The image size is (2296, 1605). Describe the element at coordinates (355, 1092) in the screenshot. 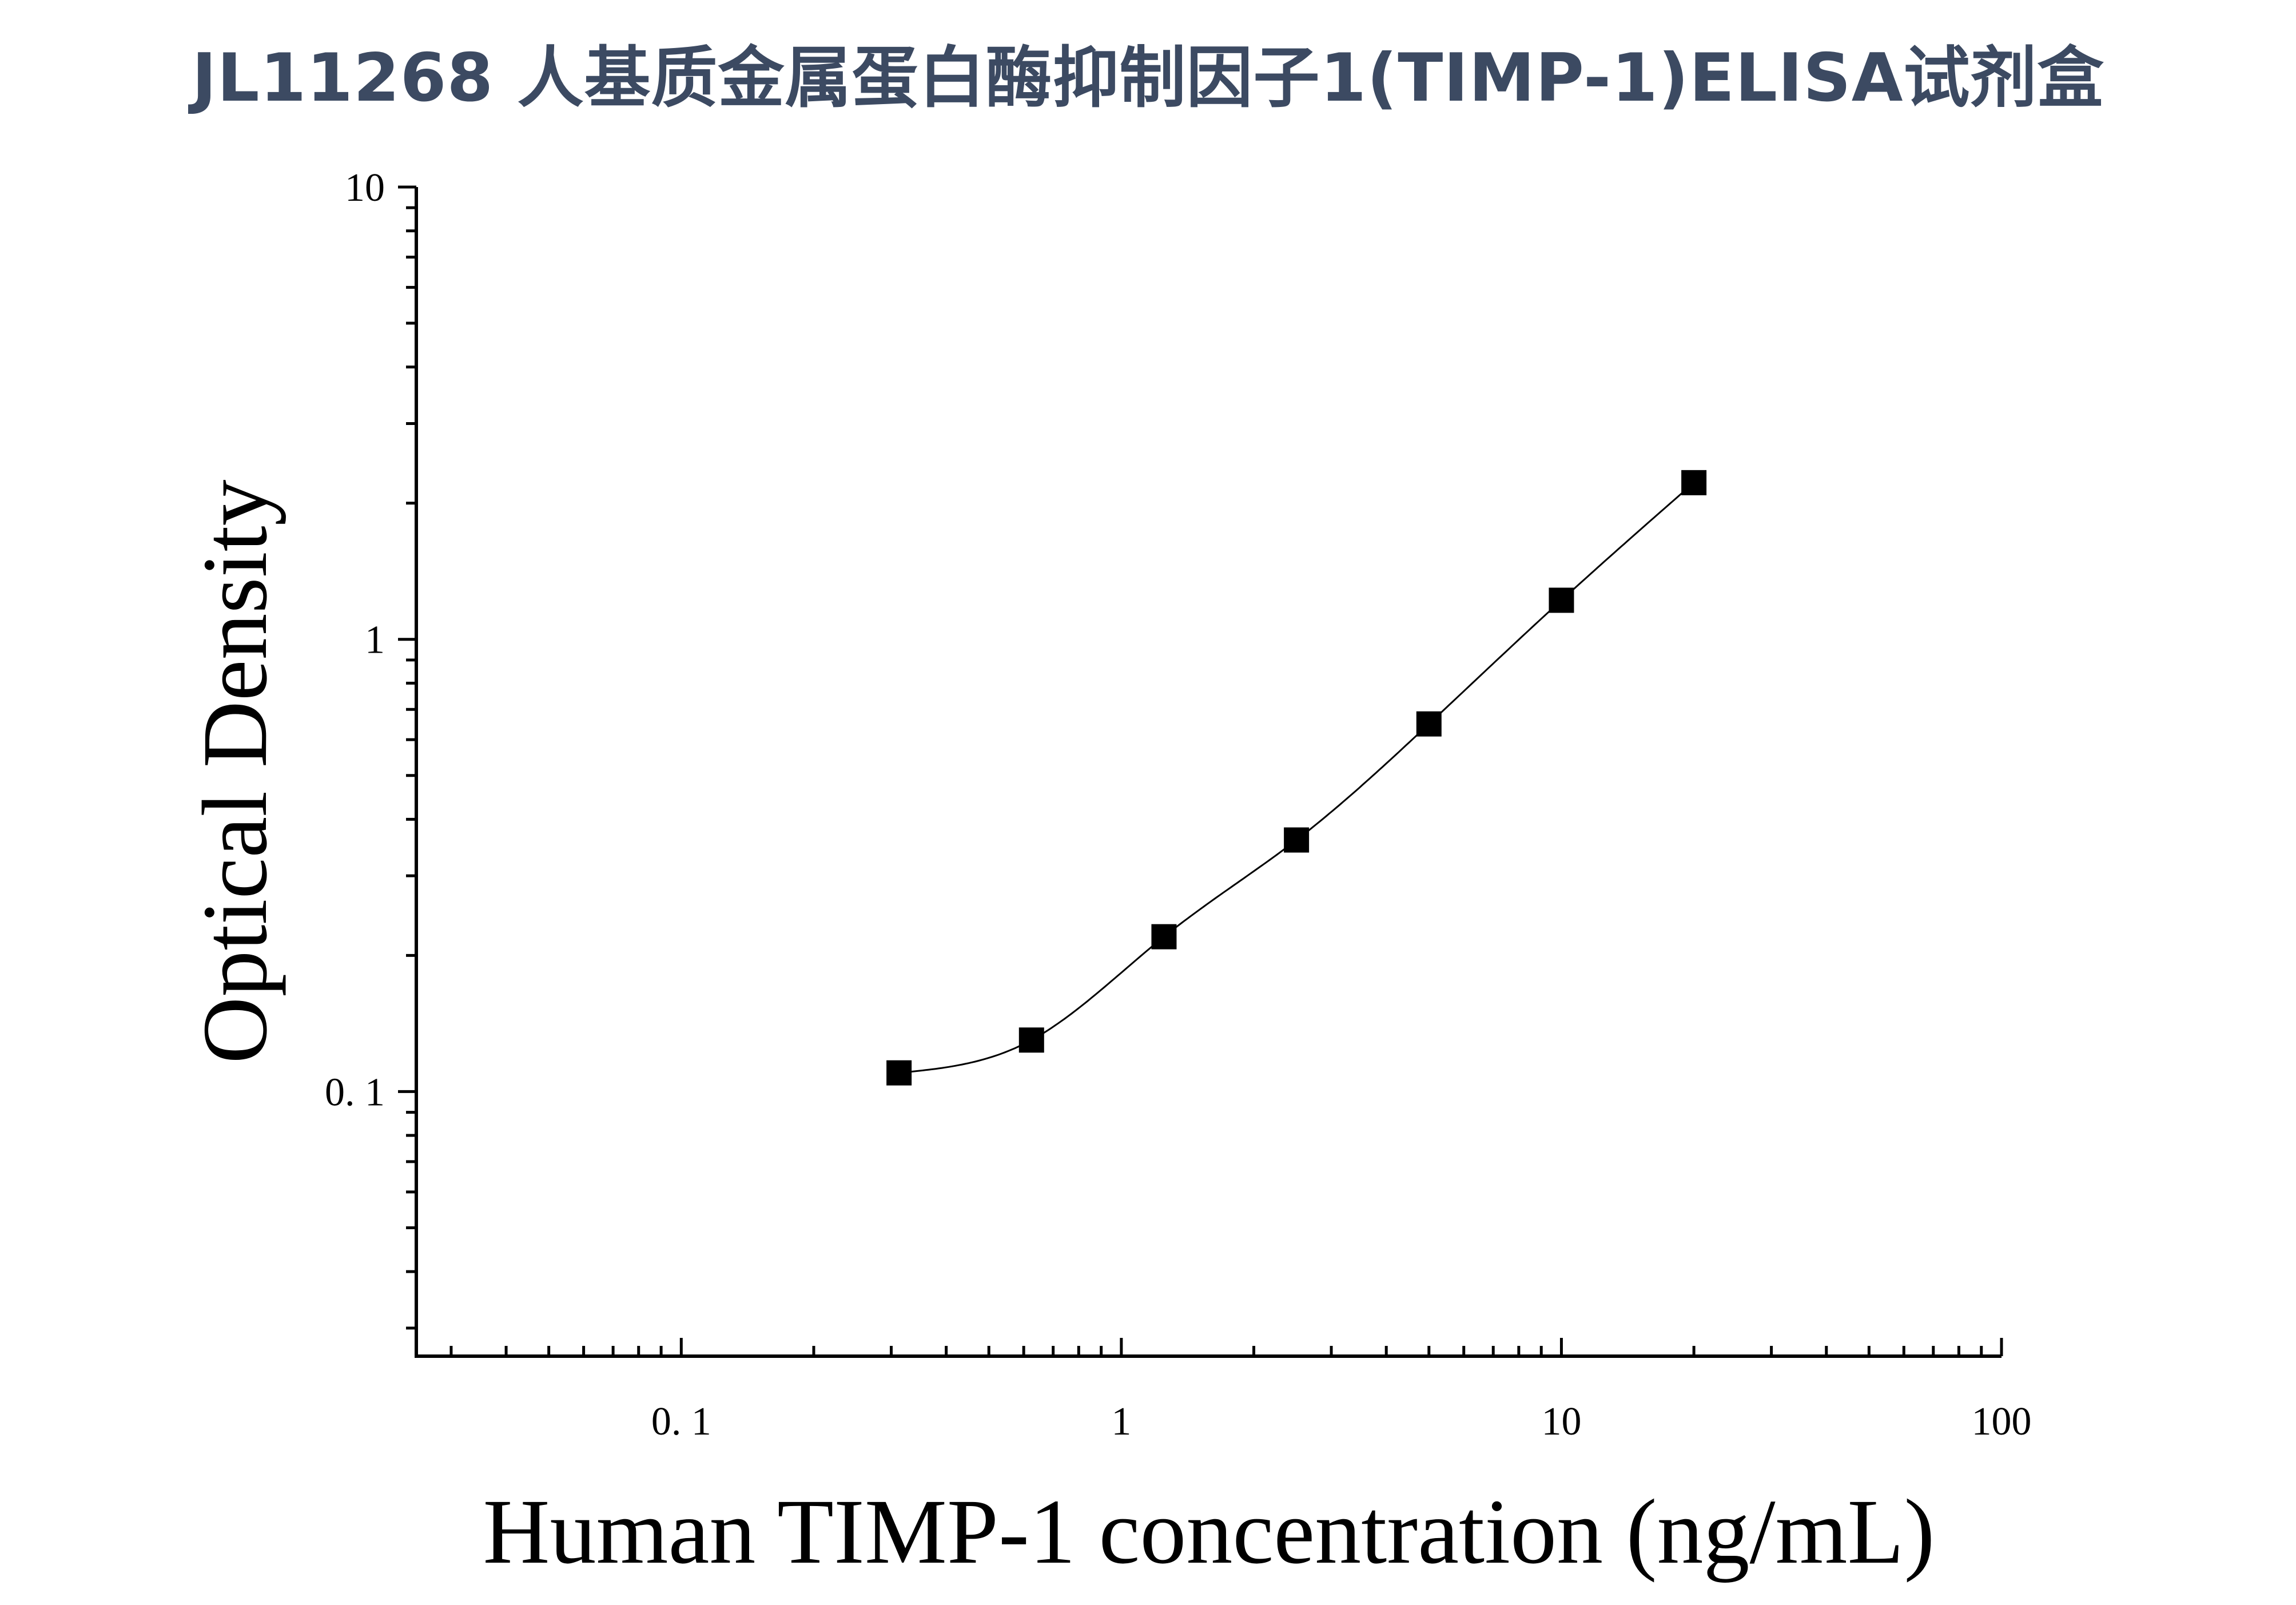

I see `y-tick-label: 0. 1` at that location.